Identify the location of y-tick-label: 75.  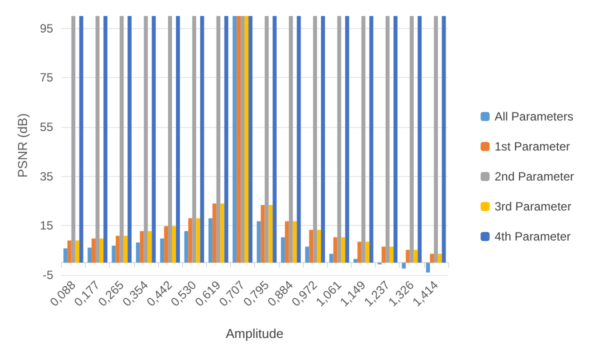
(47, 77).